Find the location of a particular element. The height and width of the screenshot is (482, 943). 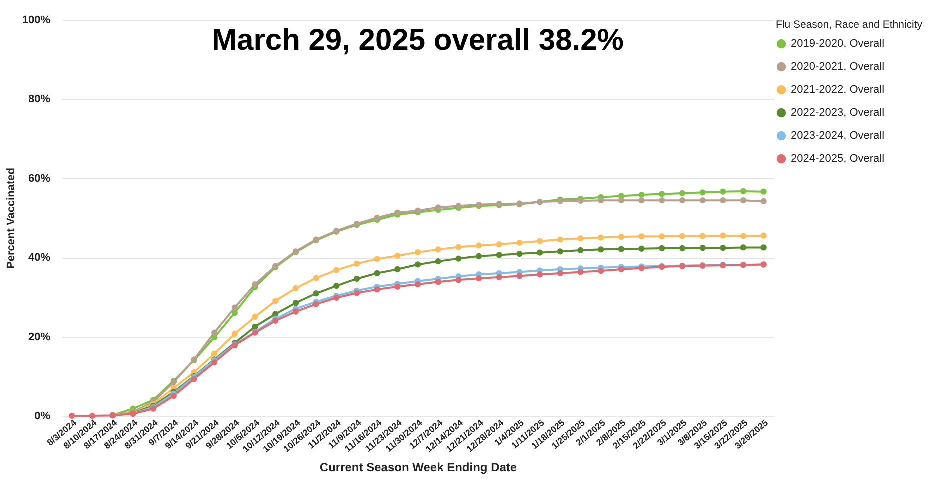

y-tick-label: 80% is located at coordinates (39, 100).